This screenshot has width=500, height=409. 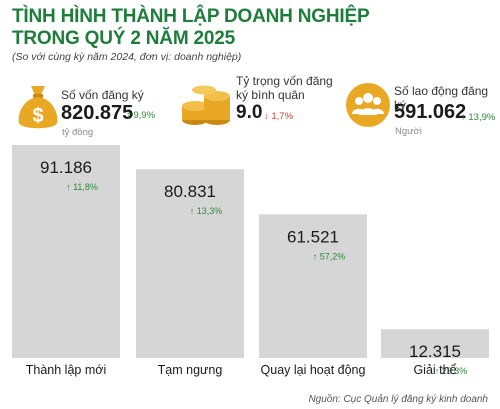 What do you see at coordinates (206, 211) in the screenshot?
I see `bar-change-label-1: ↑ 13,3%` at bounding box center [206, 211].